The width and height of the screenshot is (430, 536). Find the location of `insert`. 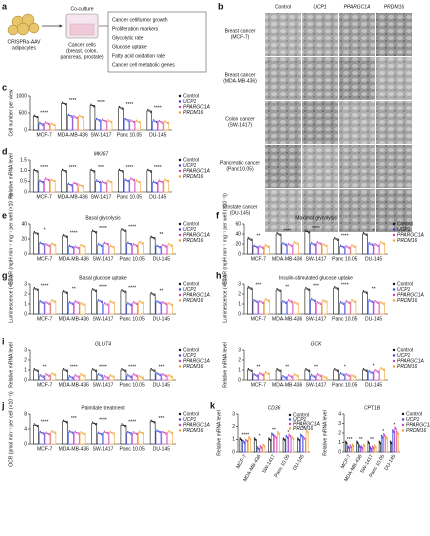

insert is located at coordinates (82, 29).